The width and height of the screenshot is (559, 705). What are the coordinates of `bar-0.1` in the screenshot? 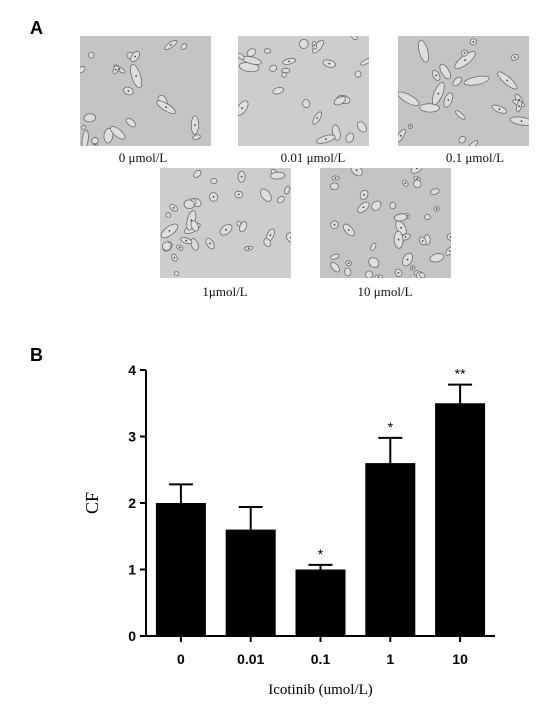 It's located at (320, 602).